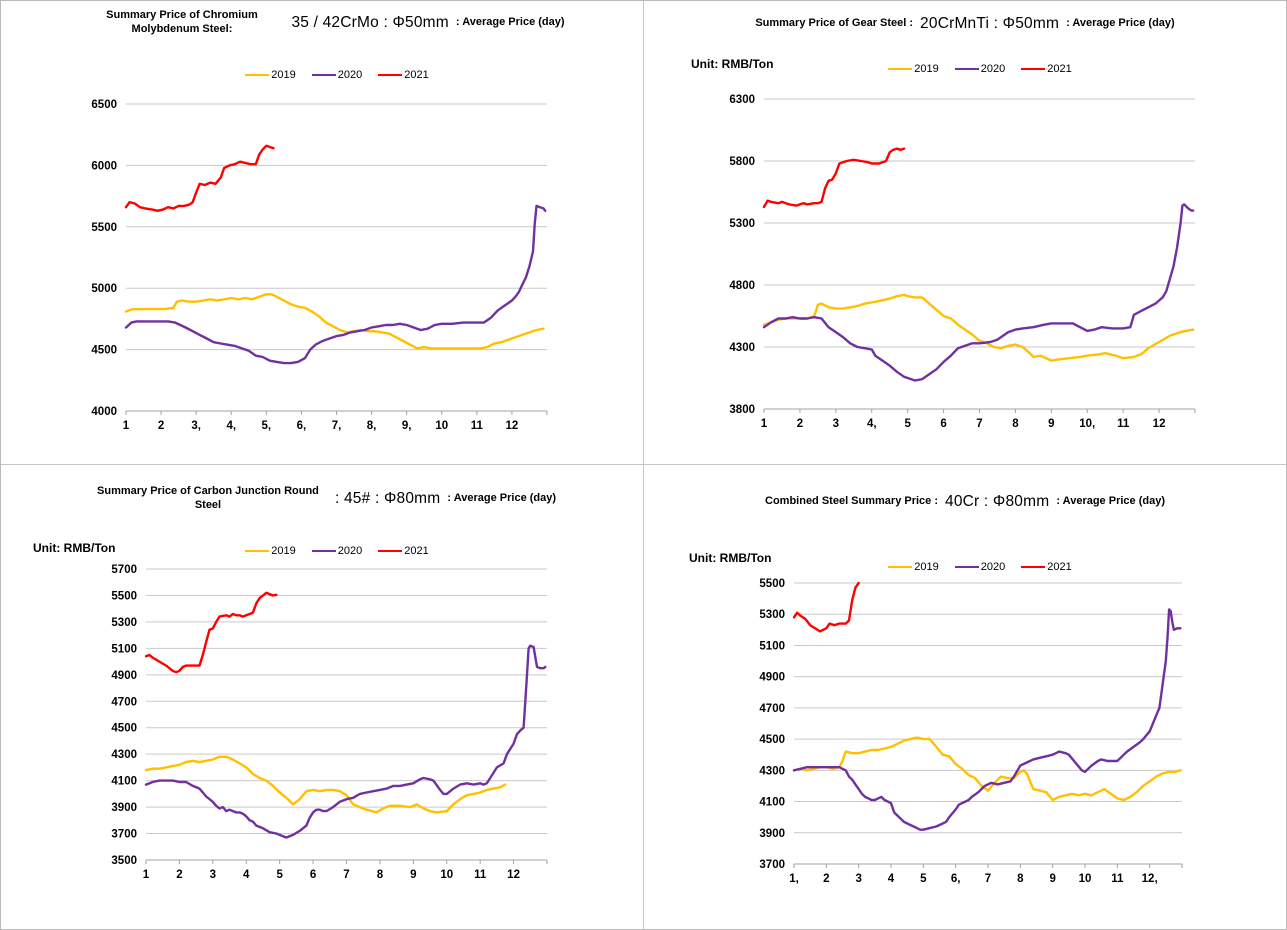 The image size is (1287, 930). I want to click on legend: 2019 2020 2021, so click(337, 551).